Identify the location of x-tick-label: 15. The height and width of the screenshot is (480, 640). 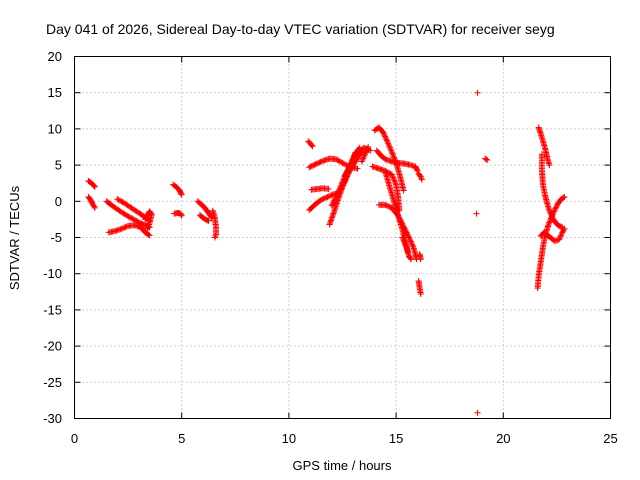
(396, 438).